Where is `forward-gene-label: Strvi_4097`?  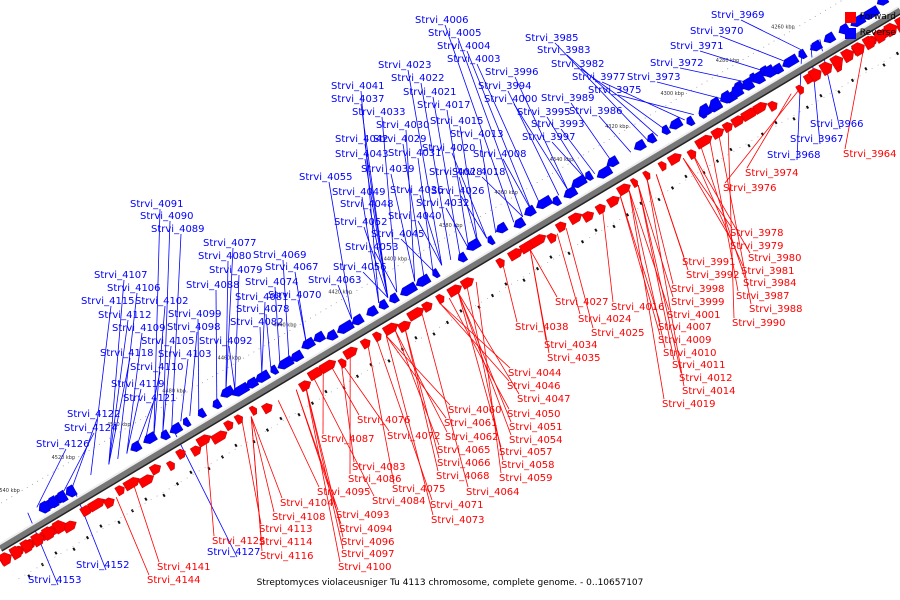
forward-gene-label: Strvi_4097 is located at coordinates (368, 554).